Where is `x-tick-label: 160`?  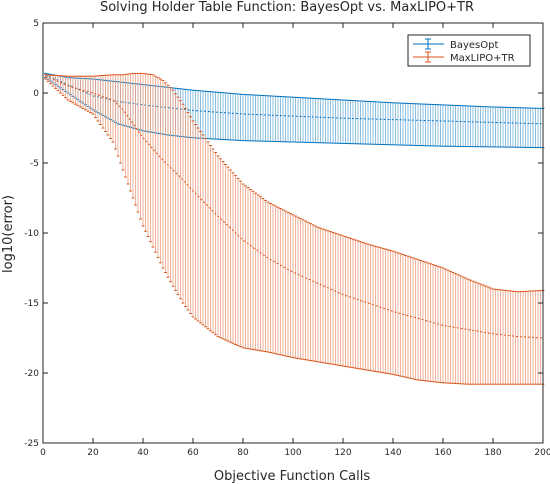
x-tick-label: 160 is located at coordinates (442, 453).